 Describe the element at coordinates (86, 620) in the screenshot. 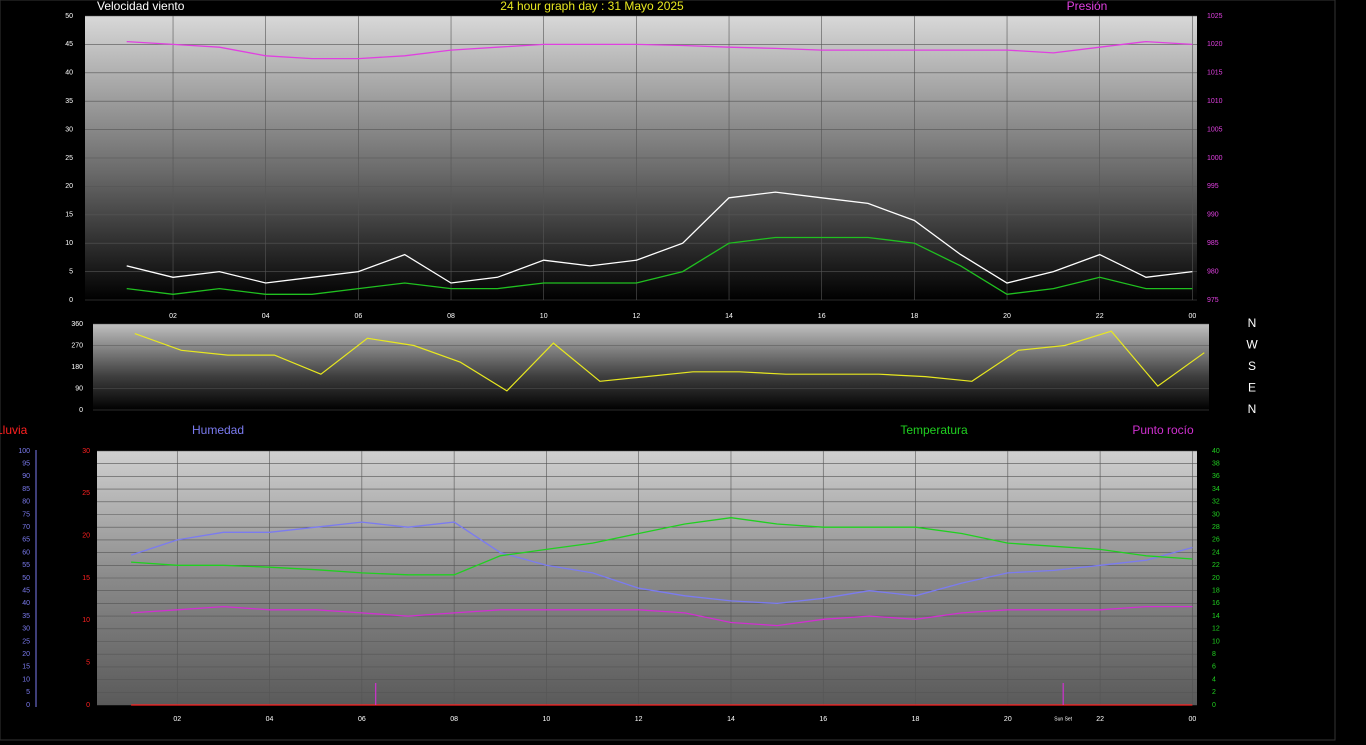

I see `y-tick-label: 10` at that location.